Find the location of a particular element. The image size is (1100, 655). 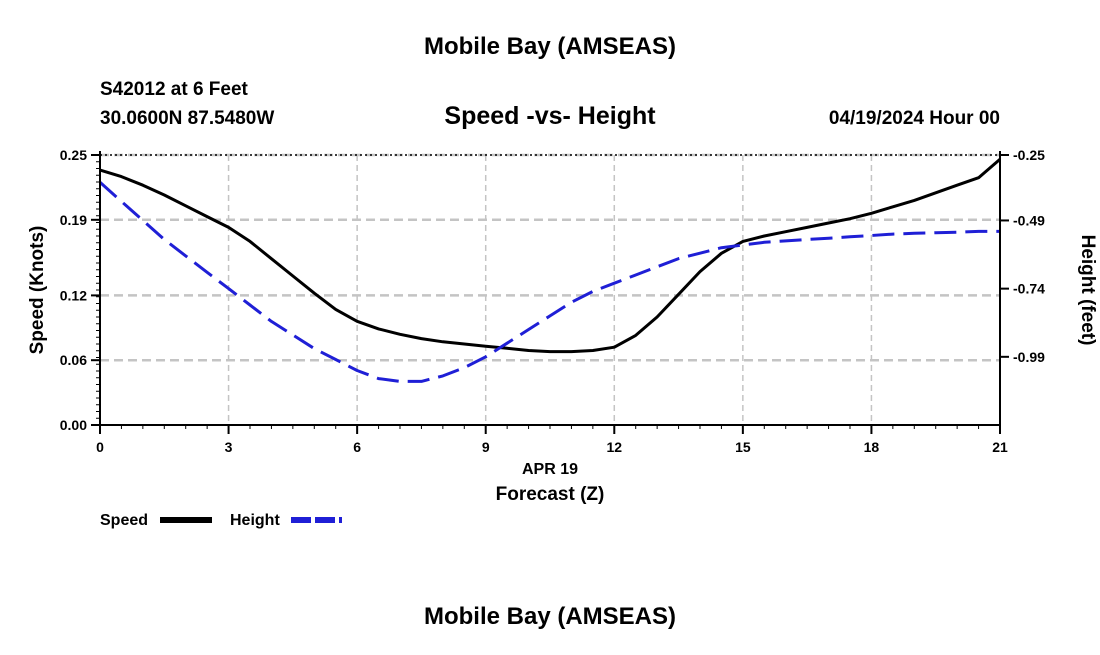

y-tick-label-1: 0.06 is located at coordinates (73, 360).